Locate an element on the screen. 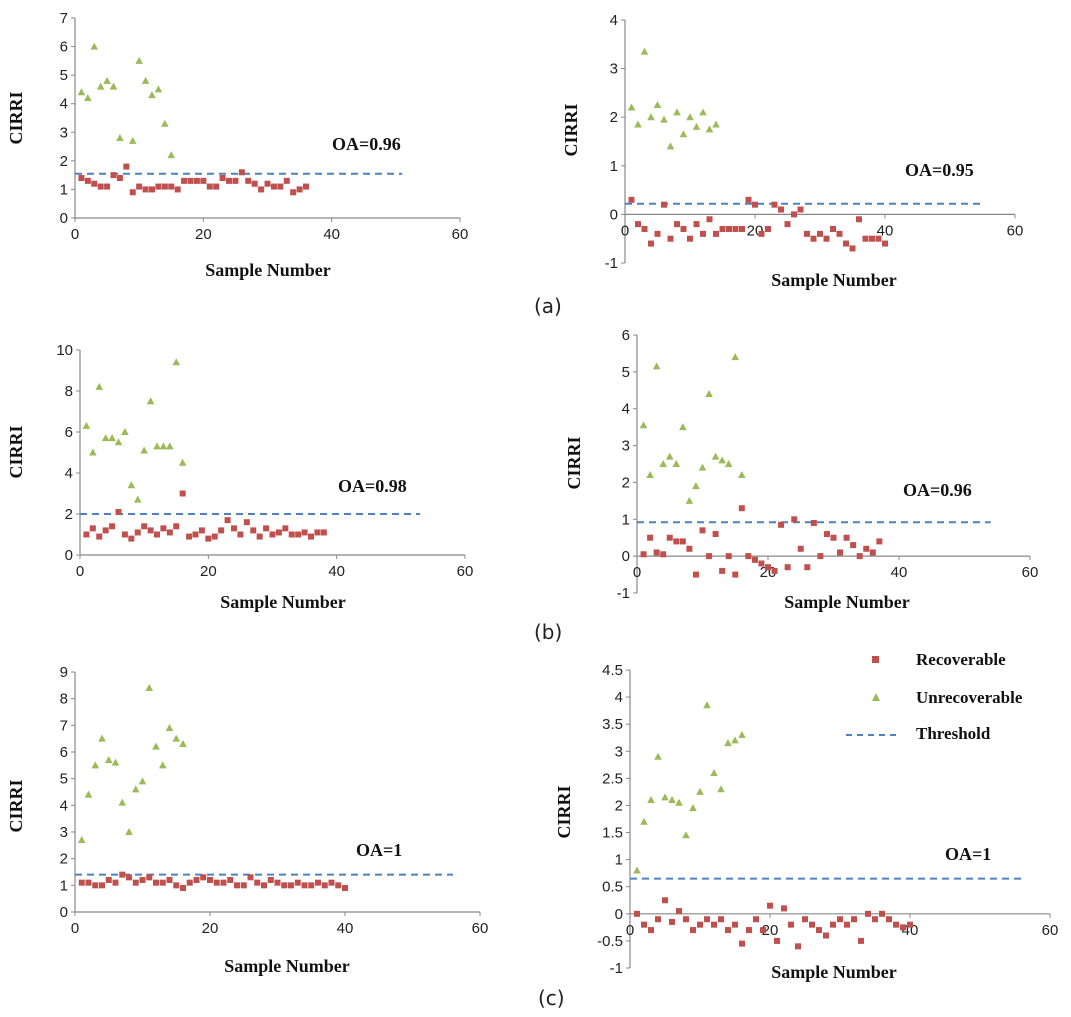 Image resolution: width=1071 pixels, height=1017 pixels. y-tick-label: 4.5 is located at coordinates (612, 670).